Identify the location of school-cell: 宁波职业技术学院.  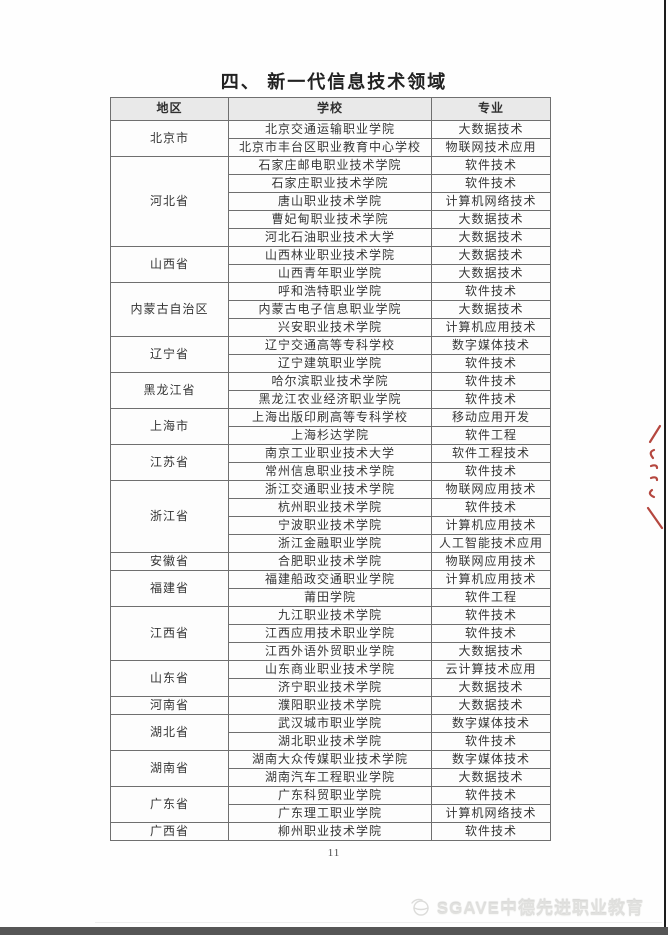
(330, 525).